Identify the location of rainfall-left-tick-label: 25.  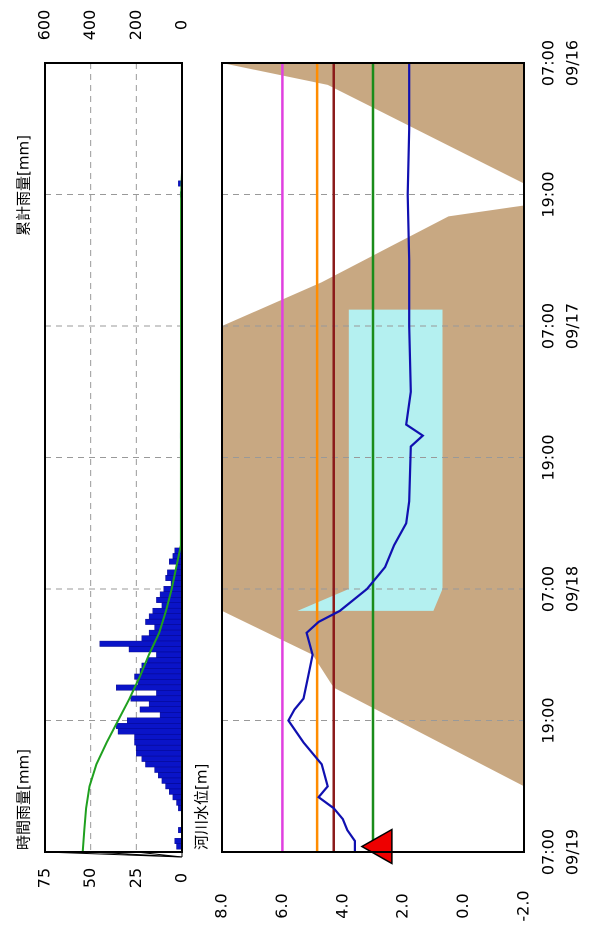
(135, 878).